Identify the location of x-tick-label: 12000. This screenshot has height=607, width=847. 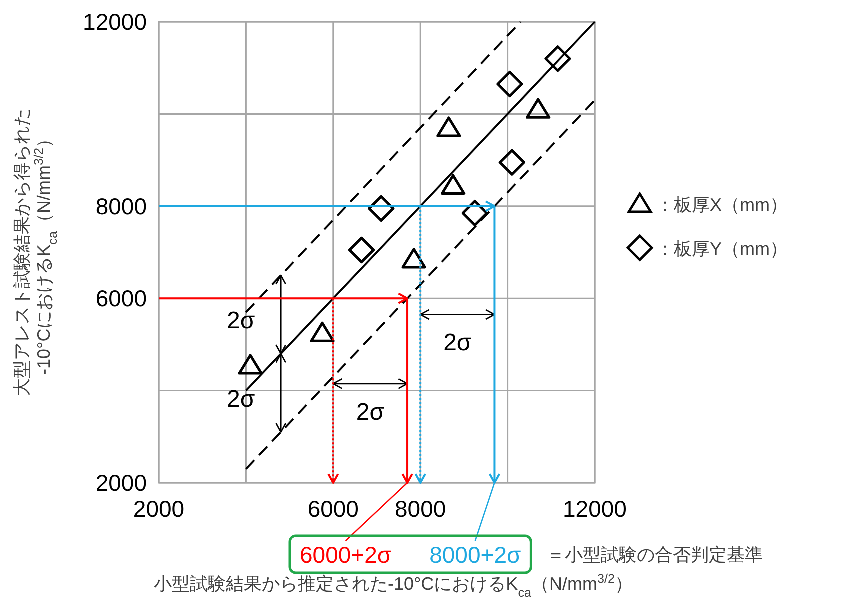
(595, 509).